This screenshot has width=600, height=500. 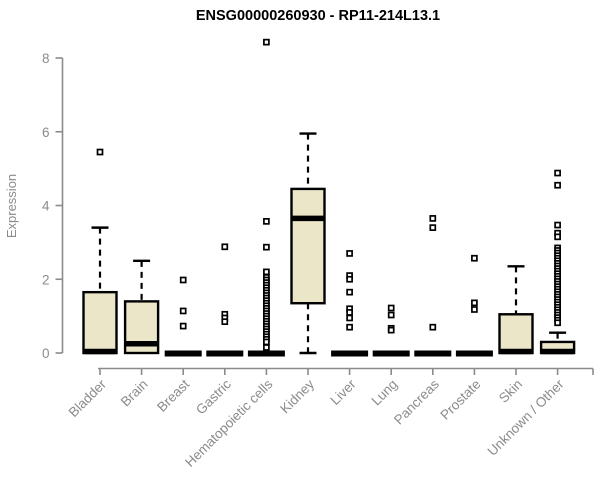 I want to click on box-brain, so click(x=141, y=307).